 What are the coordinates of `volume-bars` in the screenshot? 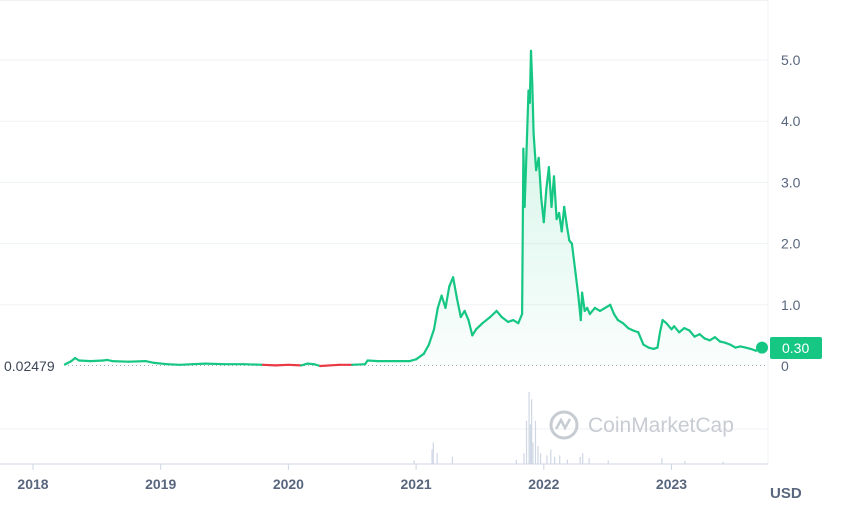 It's located at (568, 428).